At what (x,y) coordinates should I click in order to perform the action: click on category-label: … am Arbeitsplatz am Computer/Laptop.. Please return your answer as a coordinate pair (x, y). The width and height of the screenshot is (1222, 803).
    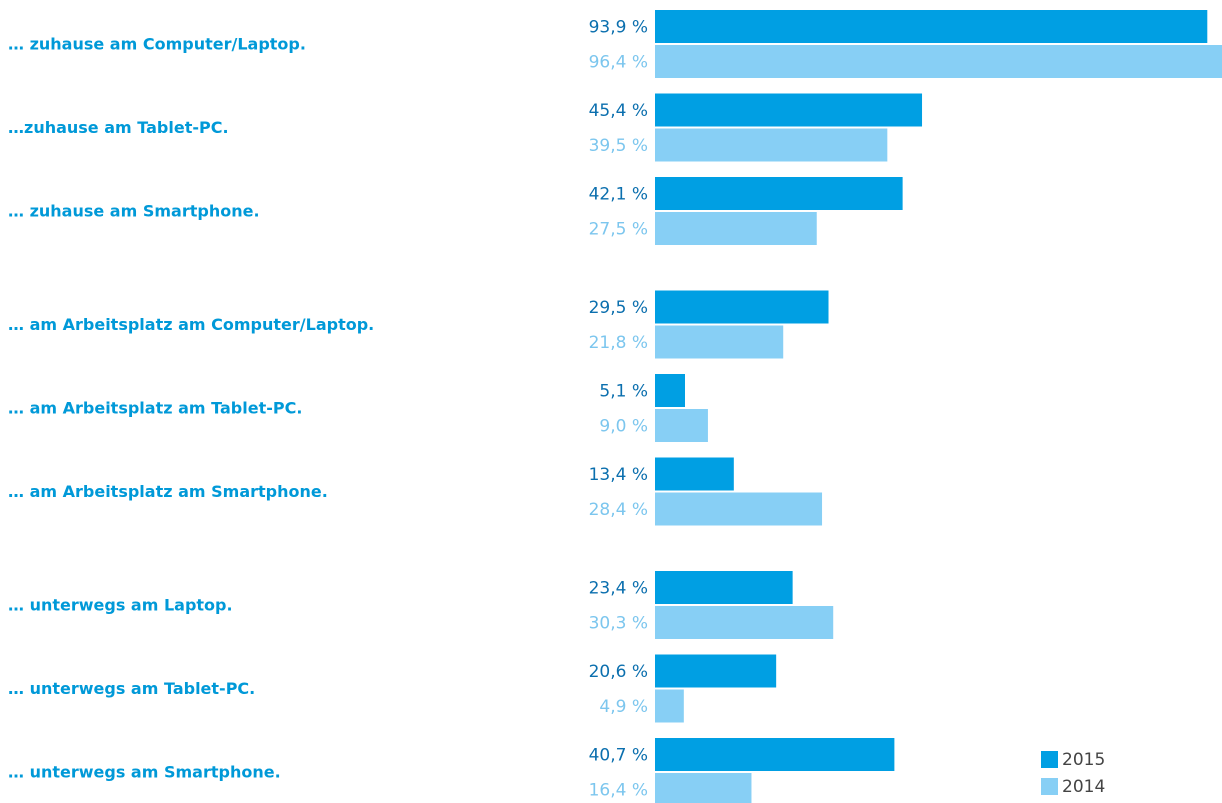
    Looking at the image, I should click on (191, 324).